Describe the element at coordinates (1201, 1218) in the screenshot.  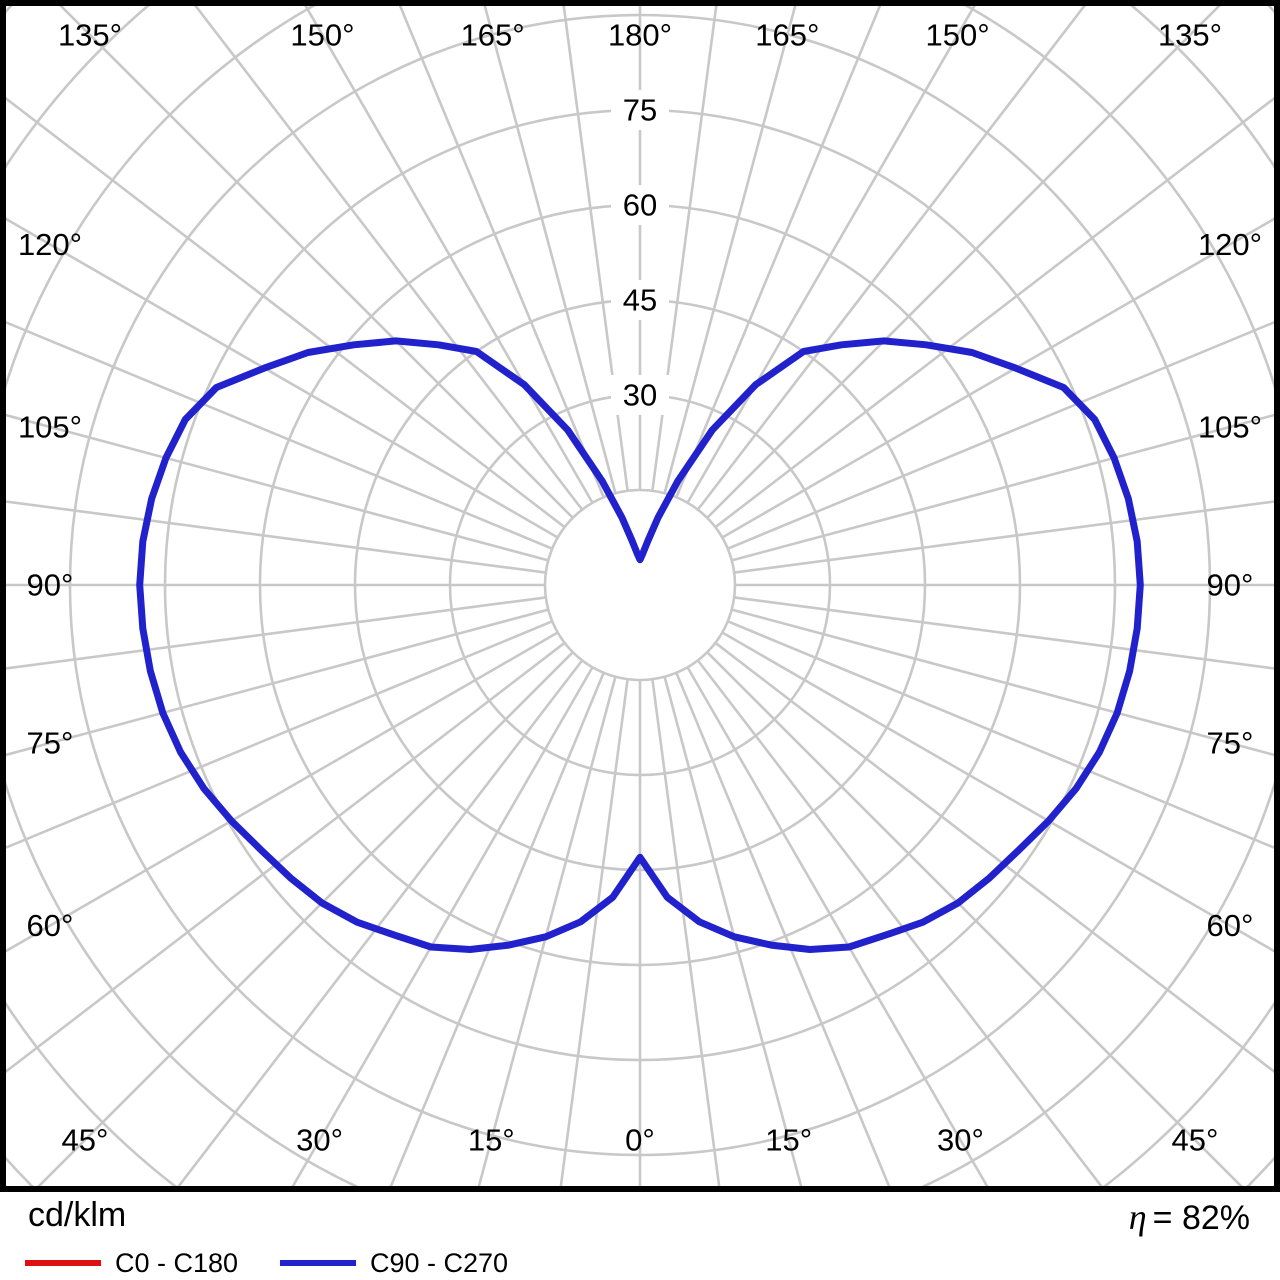
I see `efficiency-value: = 82%` at that location.